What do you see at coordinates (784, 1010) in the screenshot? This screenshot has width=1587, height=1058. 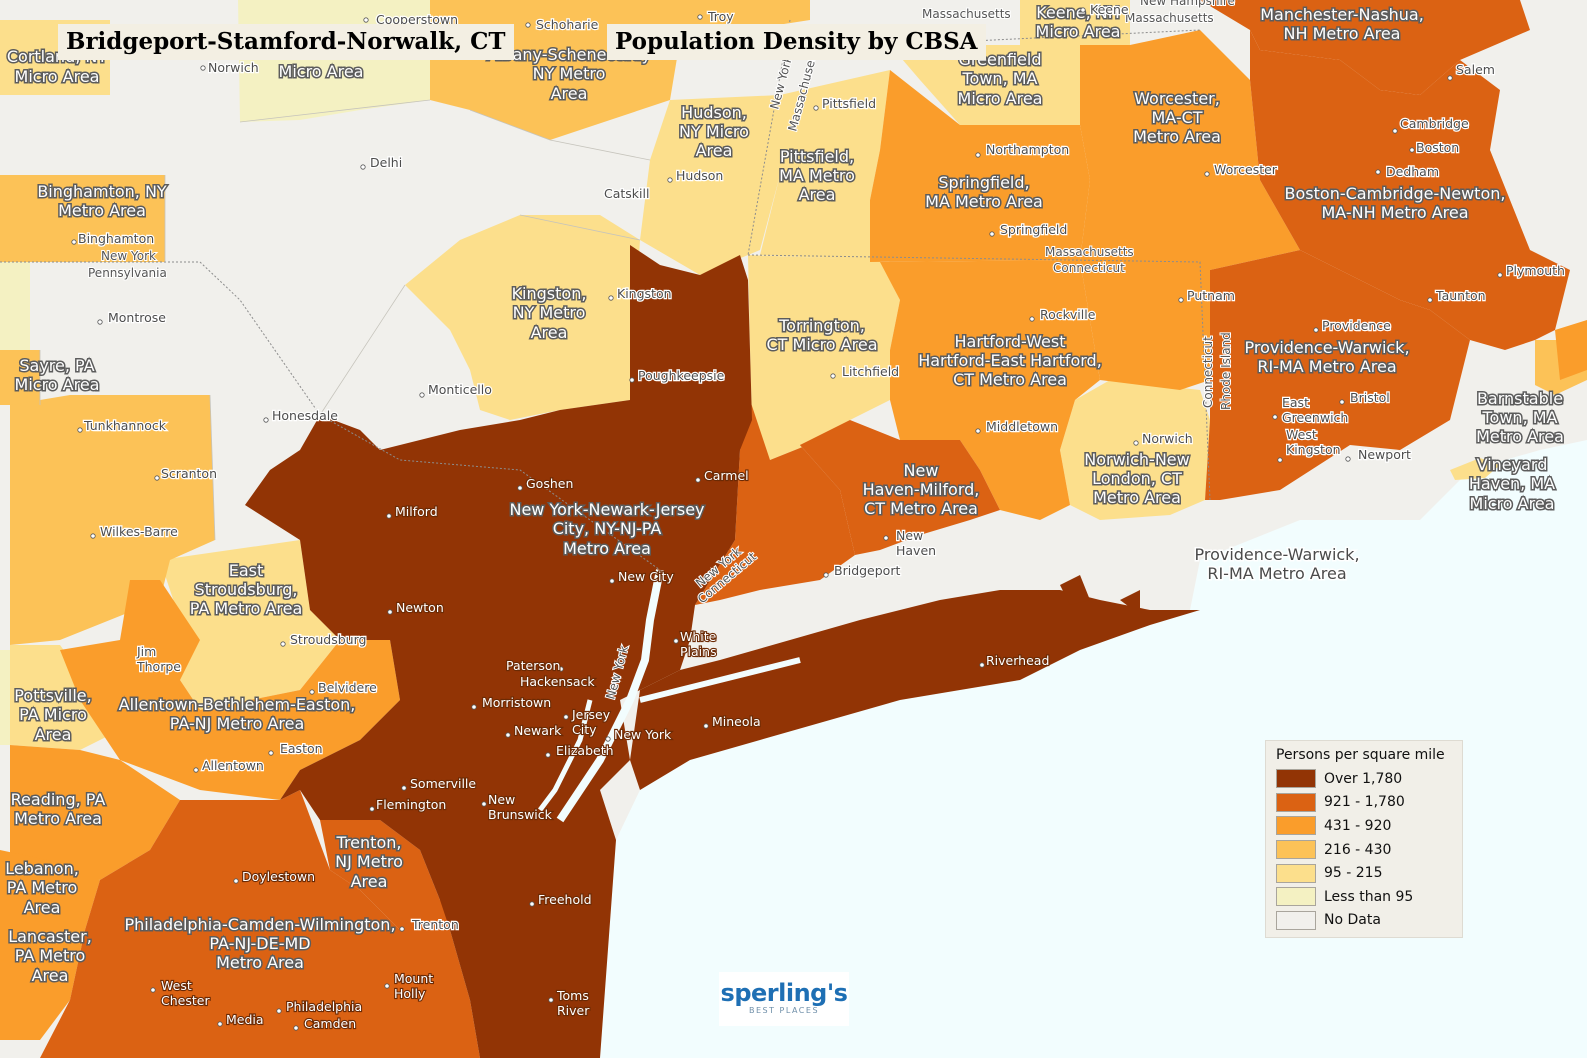 I see `logo-tagline: BEST PLACES` at bounding box center [784, 1010].